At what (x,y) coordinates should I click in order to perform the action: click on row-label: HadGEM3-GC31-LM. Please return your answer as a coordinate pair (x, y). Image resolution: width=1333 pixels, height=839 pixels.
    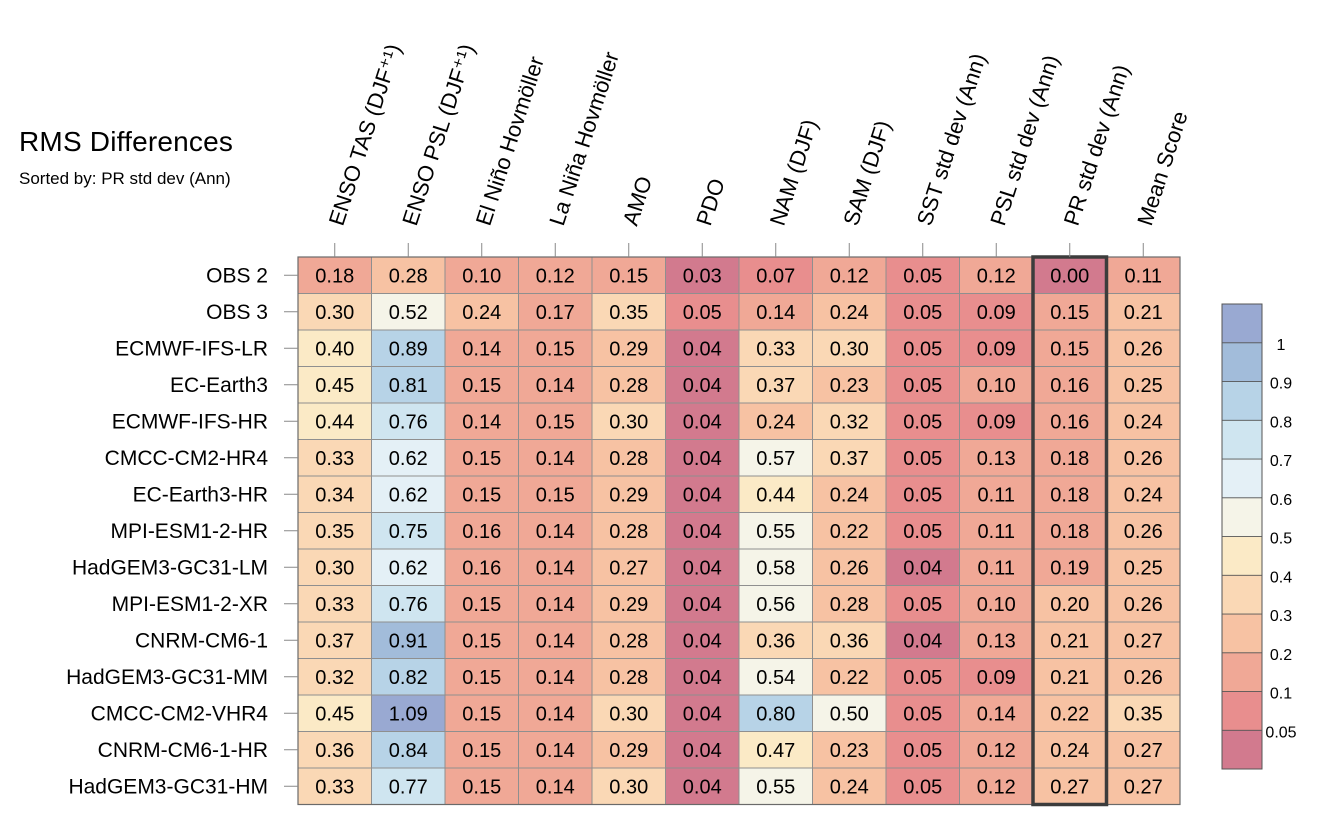
    Looking at the image, I should click on (170, 567).